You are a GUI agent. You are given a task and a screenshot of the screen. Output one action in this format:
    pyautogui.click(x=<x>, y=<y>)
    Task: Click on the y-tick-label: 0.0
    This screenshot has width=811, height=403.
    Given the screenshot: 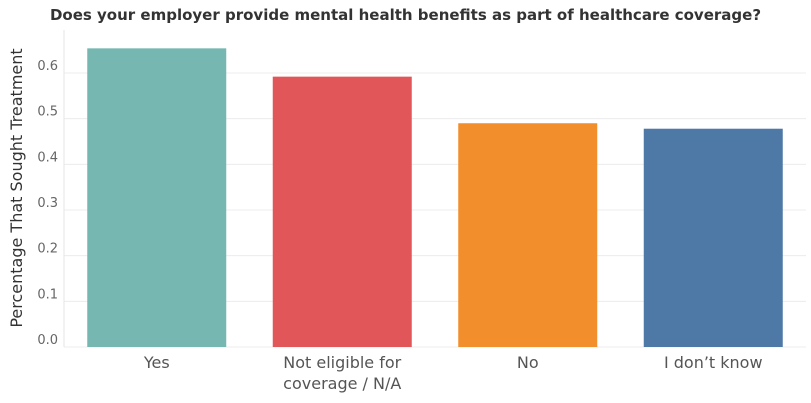 What is the action you would take?
    pyautogui.click(x=47, y=340)
    